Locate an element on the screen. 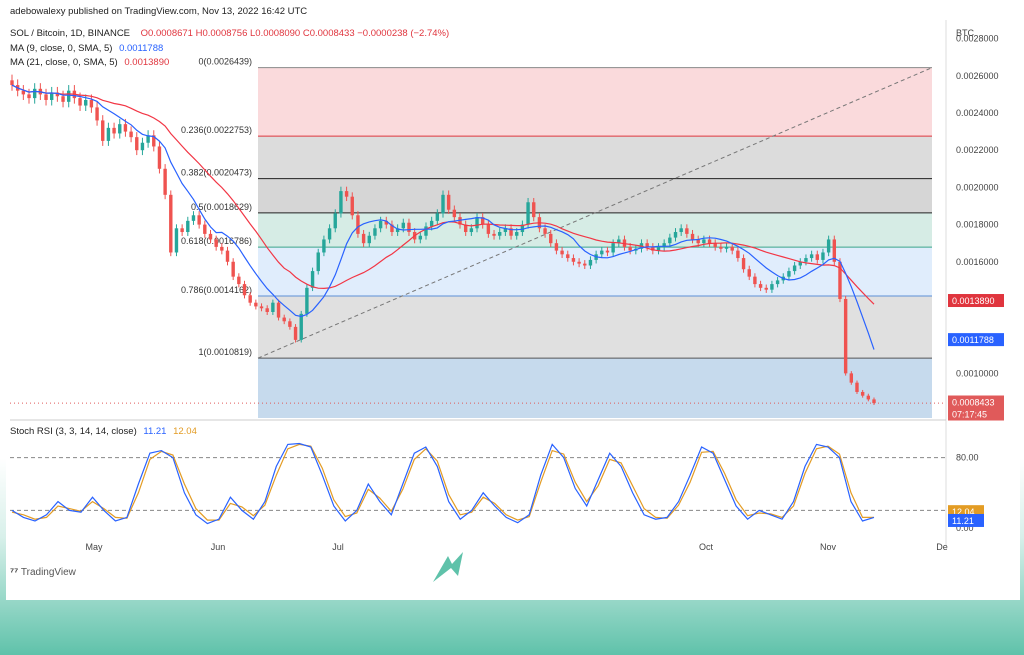 The width and height of the screenshot is (1024, 655). svg-text: Finex is located at coordinates (542, 590).